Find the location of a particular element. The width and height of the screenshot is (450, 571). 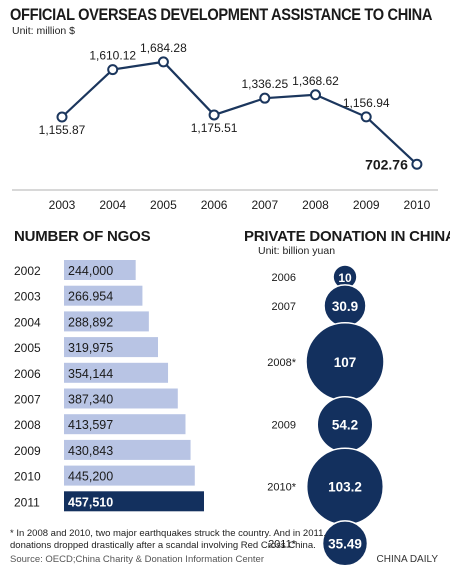

ngo-bar-2005 is located at coordinates (111, 347).